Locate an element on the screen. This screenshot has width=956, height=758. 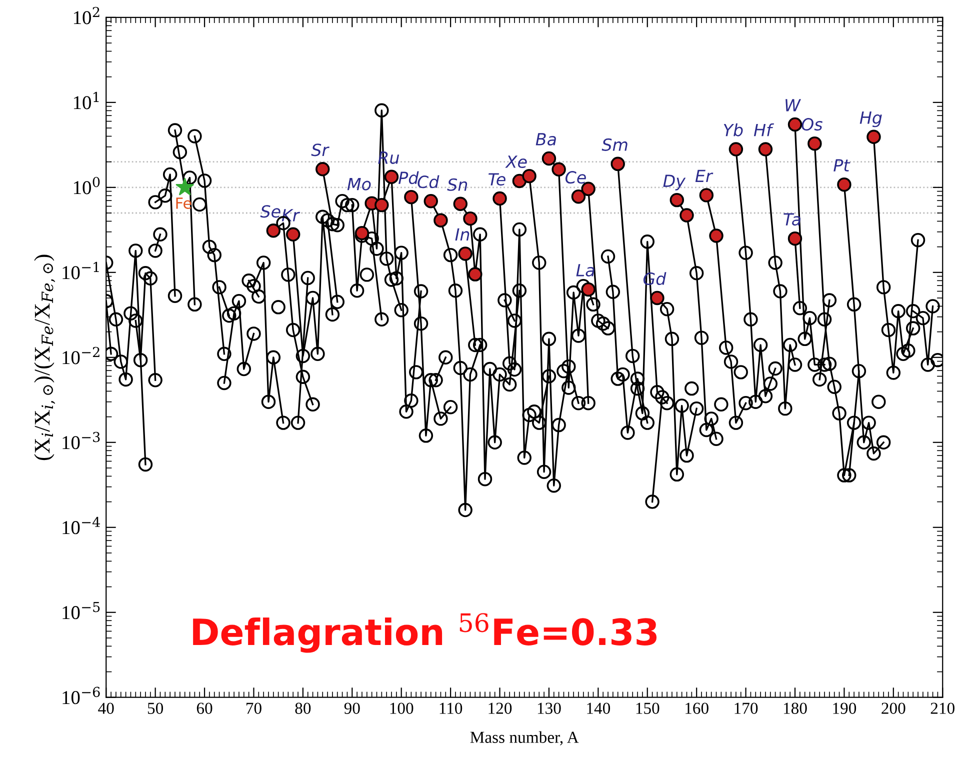
x-tick-label: 170 is located at coordinates (746, 708).